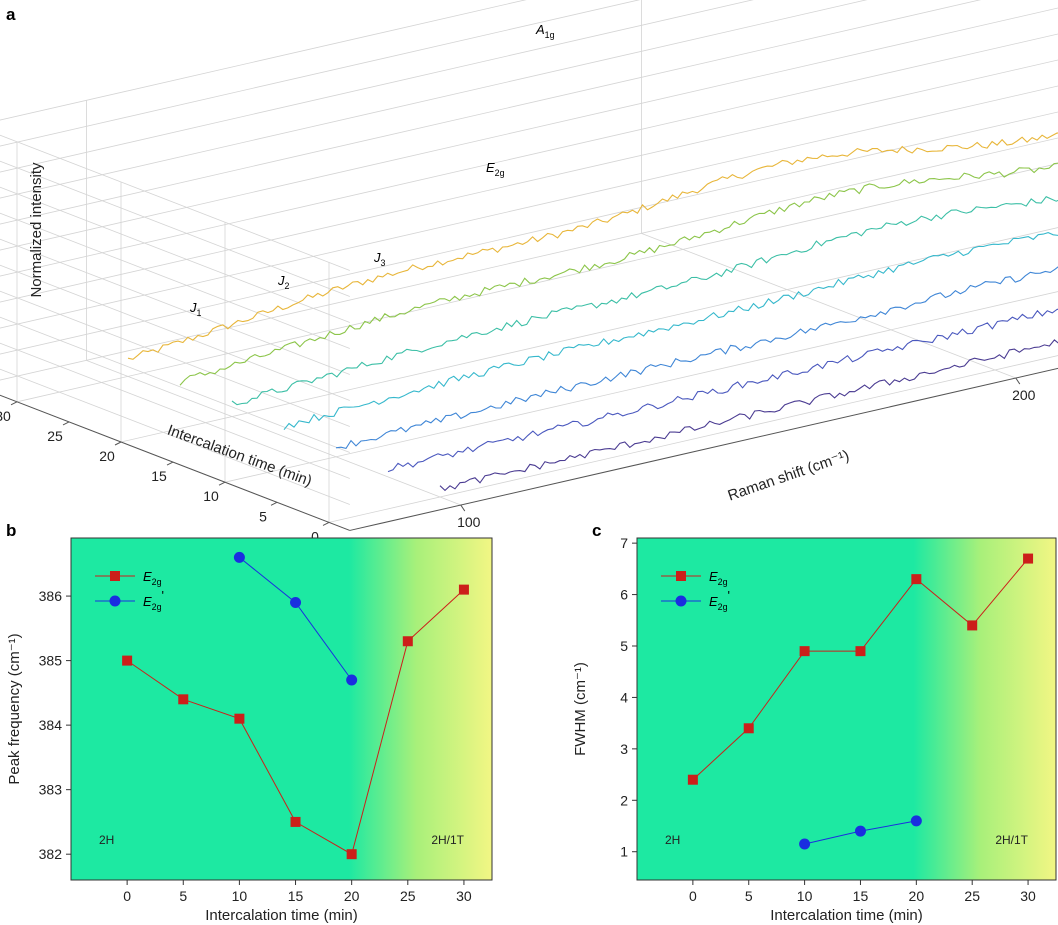 The width and height of the screenshot is (1058, 925). Describe the element at coordinates (580, 709) in the screenshot. I see `panel-c-ylabel: FWHM (cm⁻¹)` at that location.